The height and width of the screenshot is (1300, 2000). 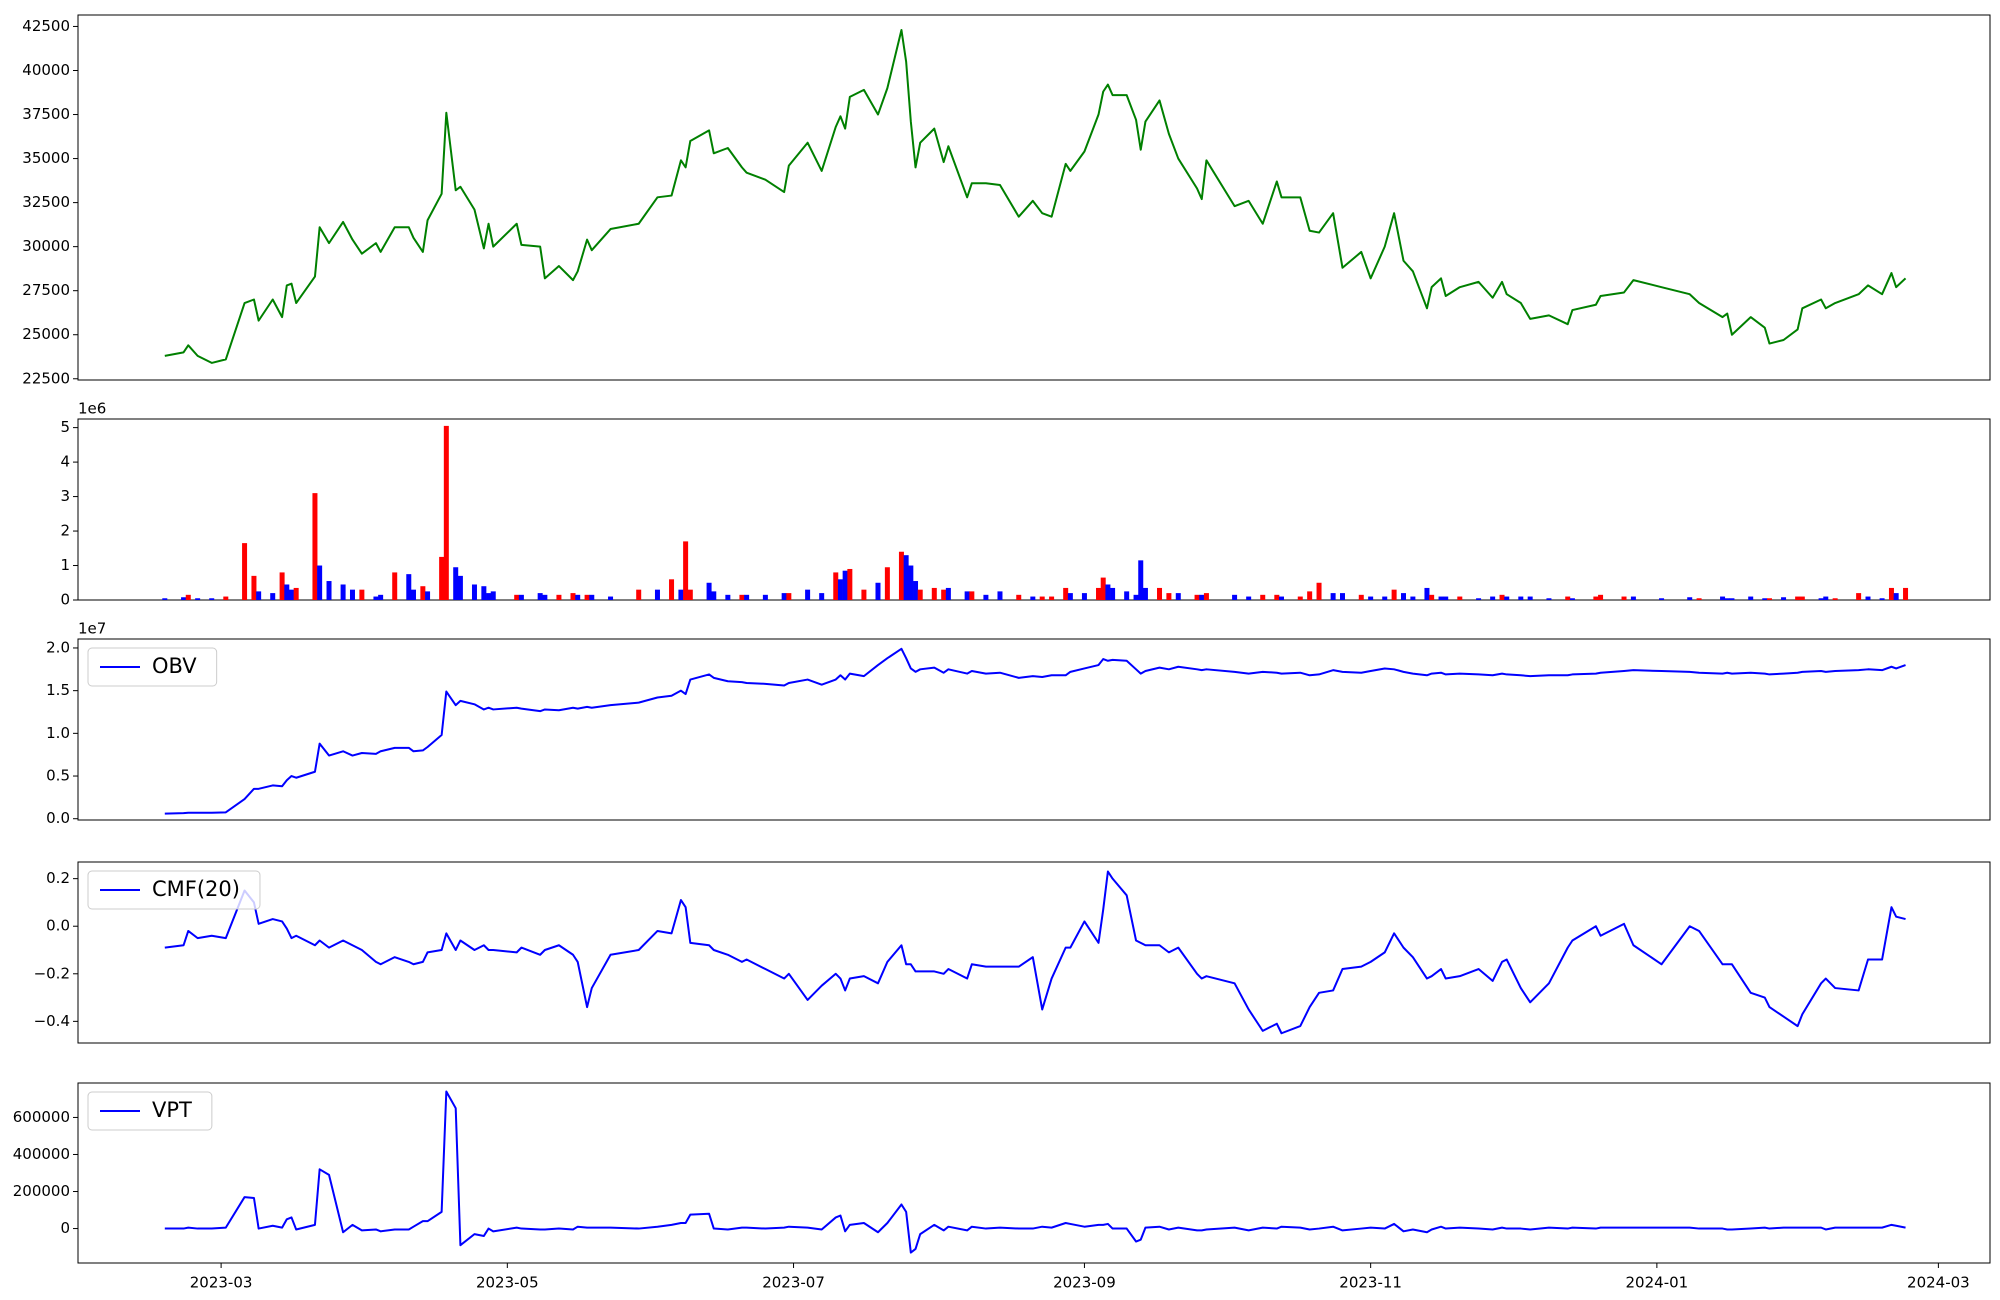 I want to click on y-tick-label: 400000, so click(x=41, y=1154).